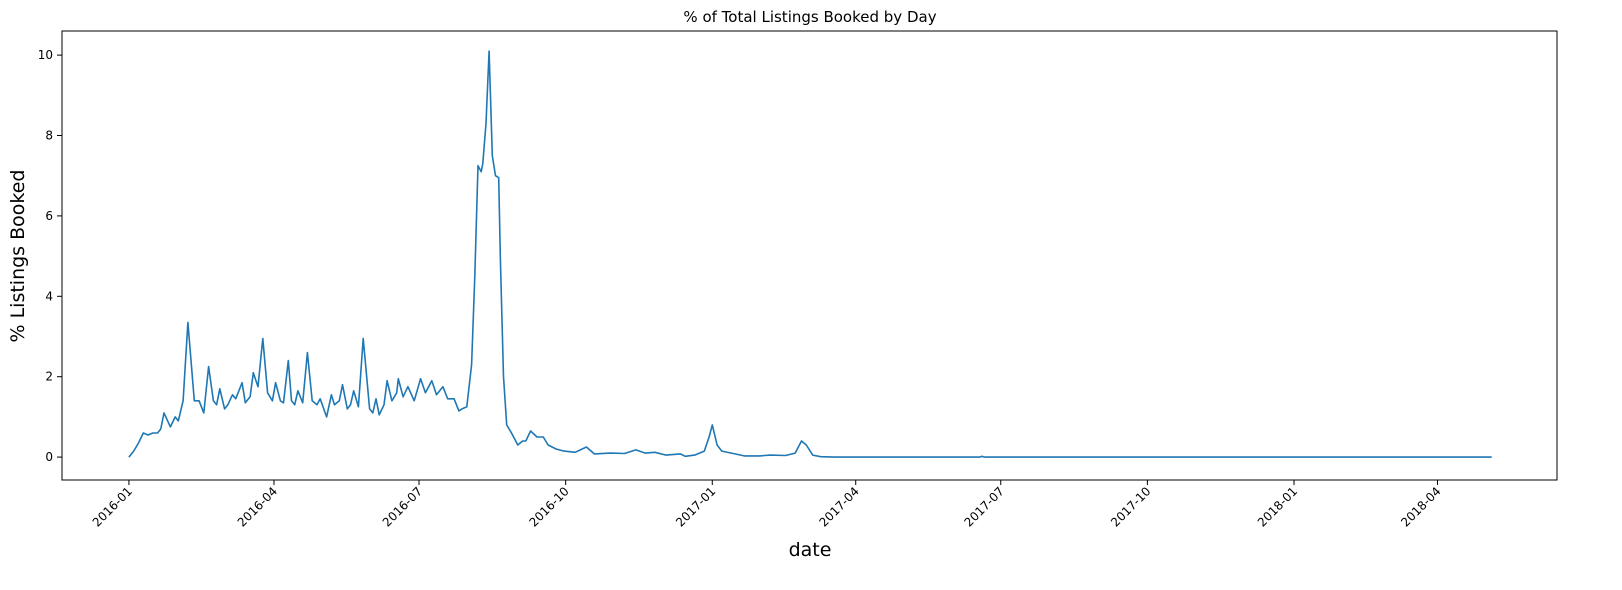  What do you see at coordinates (809, 17) in the screenshot?
I see `chart-title: % of Total Listings Booked by Day` at bounding box center [809, 17].